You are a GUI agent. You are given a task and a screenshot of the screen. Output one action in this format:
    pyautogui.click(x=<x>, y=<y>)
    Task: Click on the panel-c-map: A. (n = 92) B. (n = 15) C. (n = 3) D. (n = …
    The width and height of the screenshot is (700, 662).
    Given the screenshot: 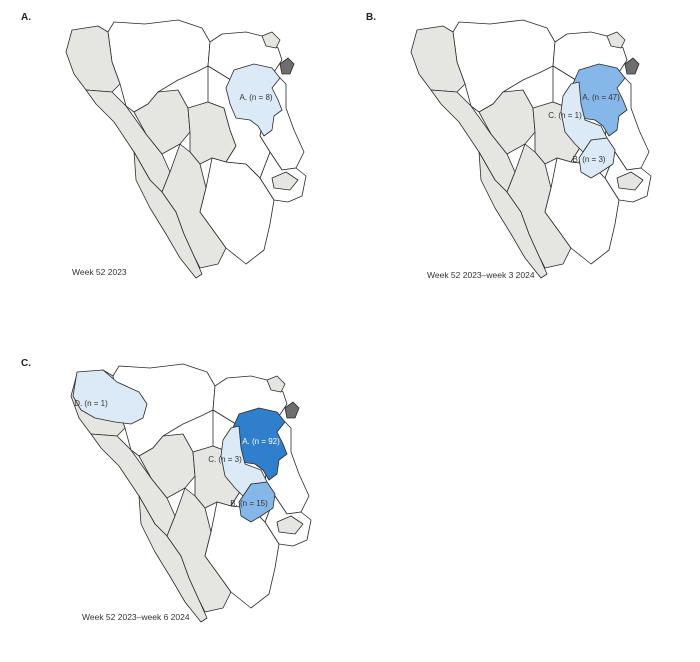 What is the action you would take?
    pyautogui.click(x=191, y=493)
    